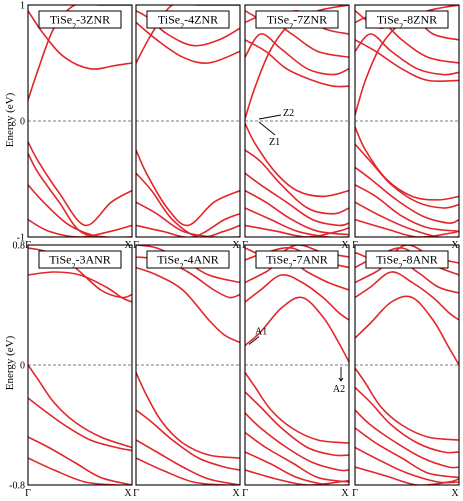 This screenshot has width=463, height=501. Describe the element at coordinates (288, 113) in the screenshot. I see `annotation-z2: Z2` at that location.